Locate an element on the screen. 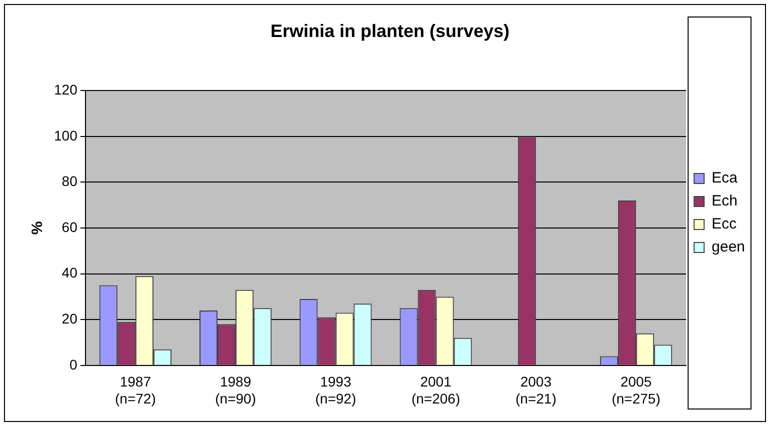  y-tick-label: 100 is located at coordinates (66, 135).